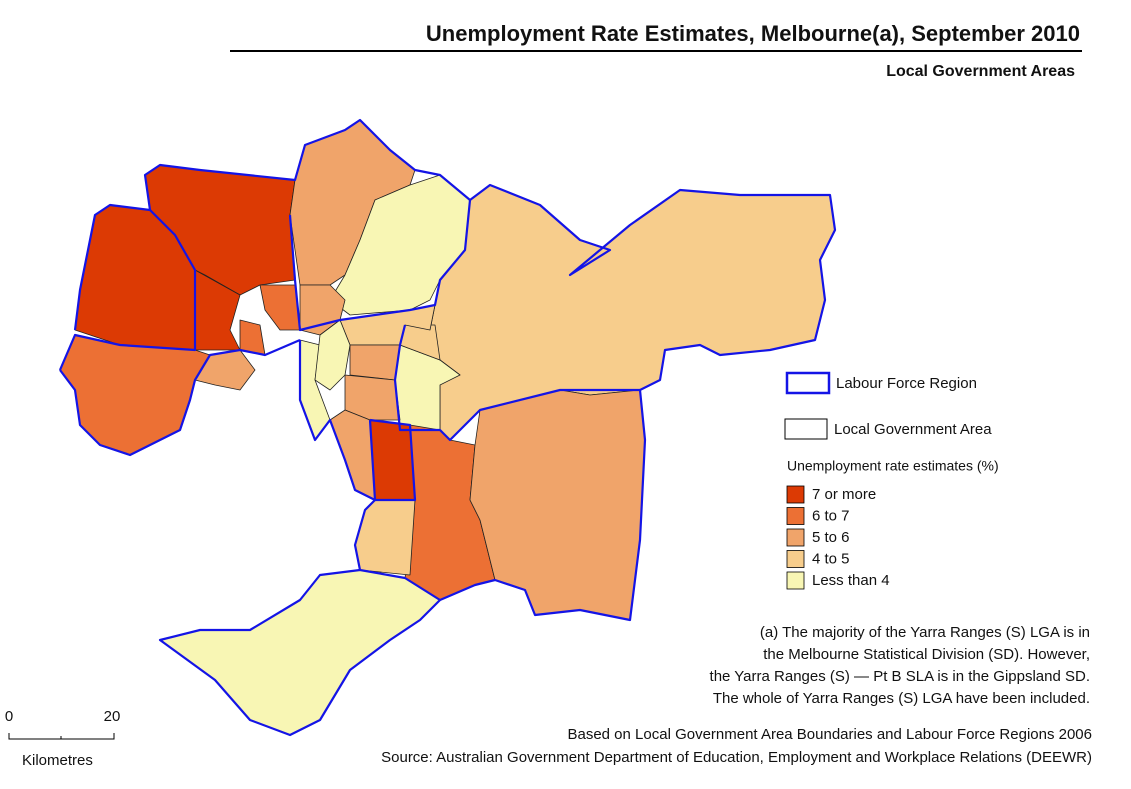 The image size is (1131, 789). Describe the element at coordinates (851, 580) in the screenshot. I see `legend-label: Less than 4` at that location.